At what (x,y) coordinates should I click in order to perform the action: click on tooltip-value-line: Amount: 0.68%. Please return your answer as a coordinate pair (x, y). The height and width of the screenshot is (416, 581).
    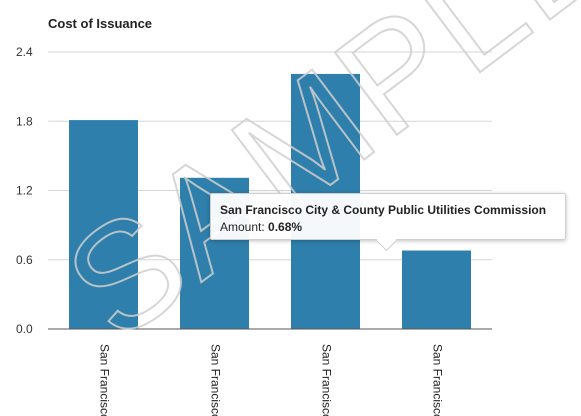
    Looking at the image, I should click on (261, 227).